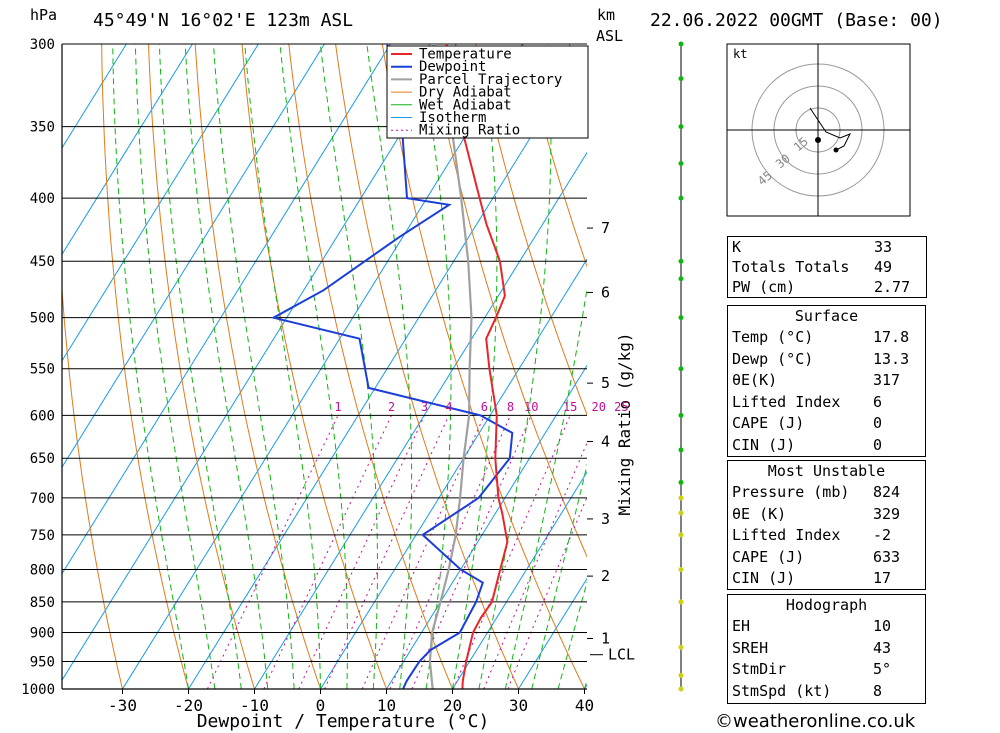  Describe the element at coordinates (882, 647) in the screenshot. I see `hodo-value: 43` at that location.